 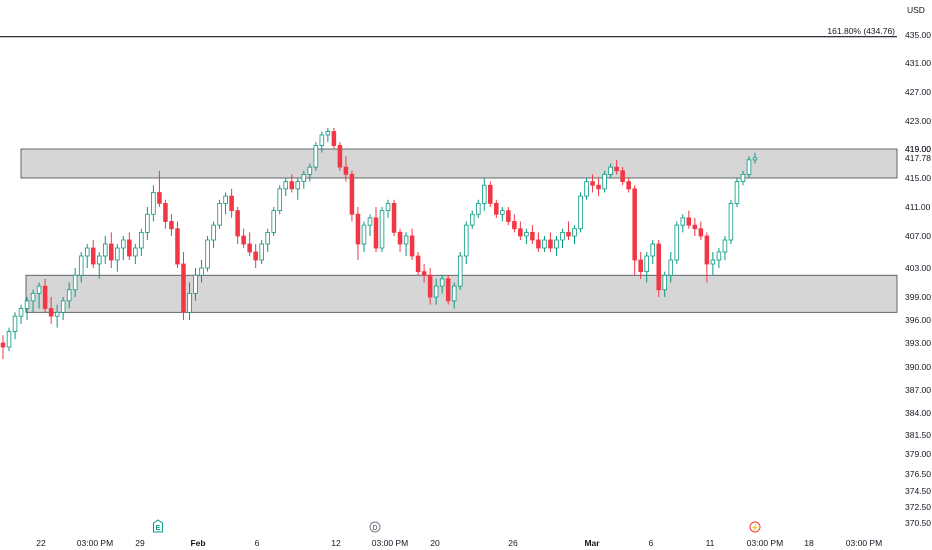 I want to click on time-tick-label: 11, so click(x=710, y=543).